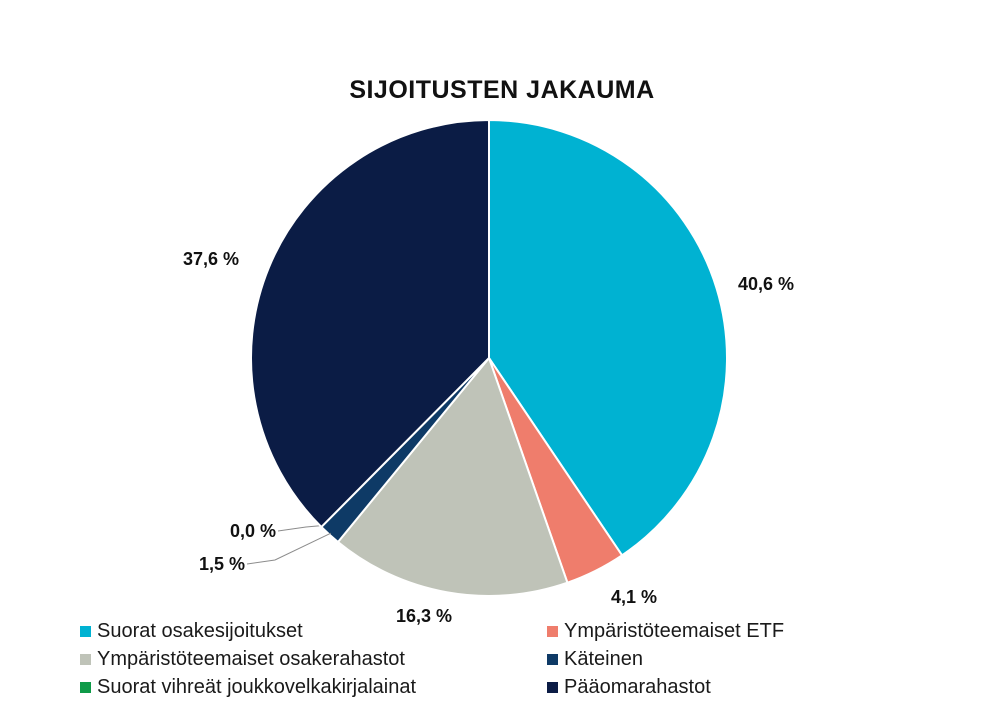  I want to click on chart-title: SIJOITUSTEN JAKAUMA, so click(502, 90).